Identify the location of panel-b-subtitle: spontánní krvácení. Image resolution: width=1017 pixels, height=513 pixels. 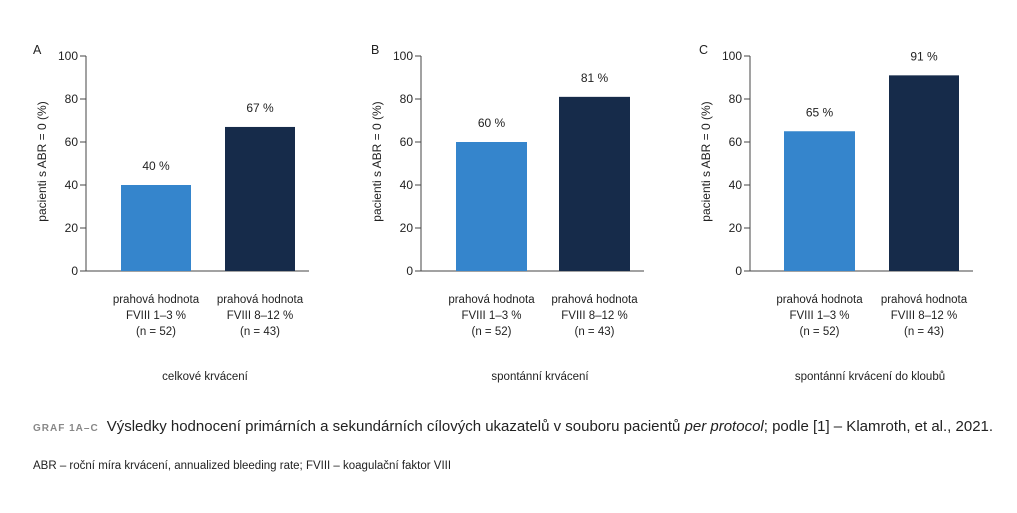
(540, 377).